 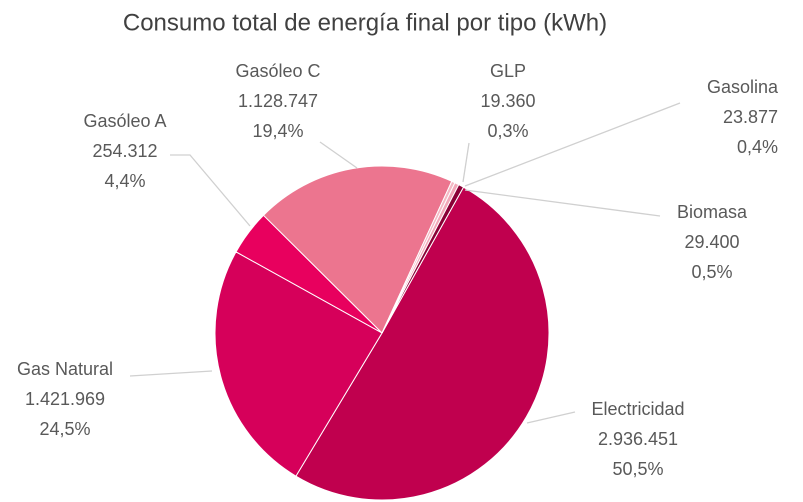 I want to click on slice-label: Gasóleo C, so click(x=277, y=71).